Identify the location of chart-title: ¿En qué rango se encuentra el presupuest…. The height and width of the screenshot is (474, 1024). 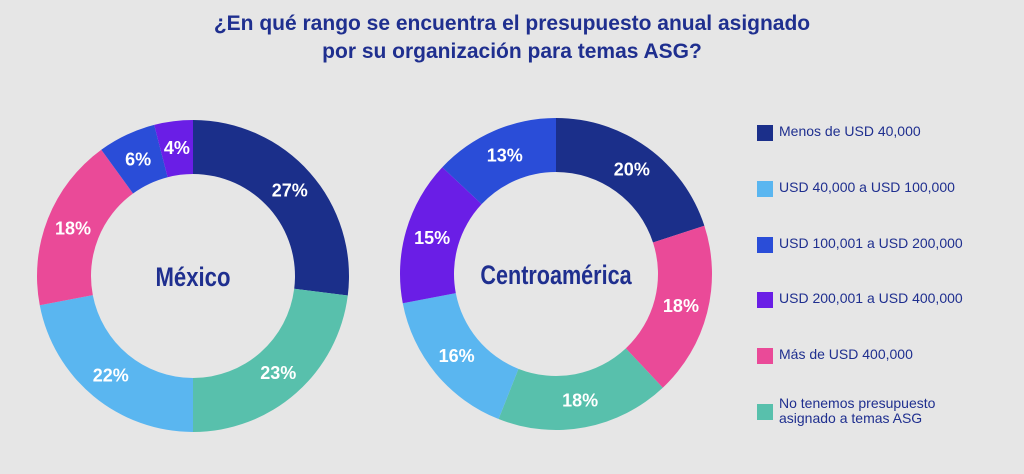
(512, 38).